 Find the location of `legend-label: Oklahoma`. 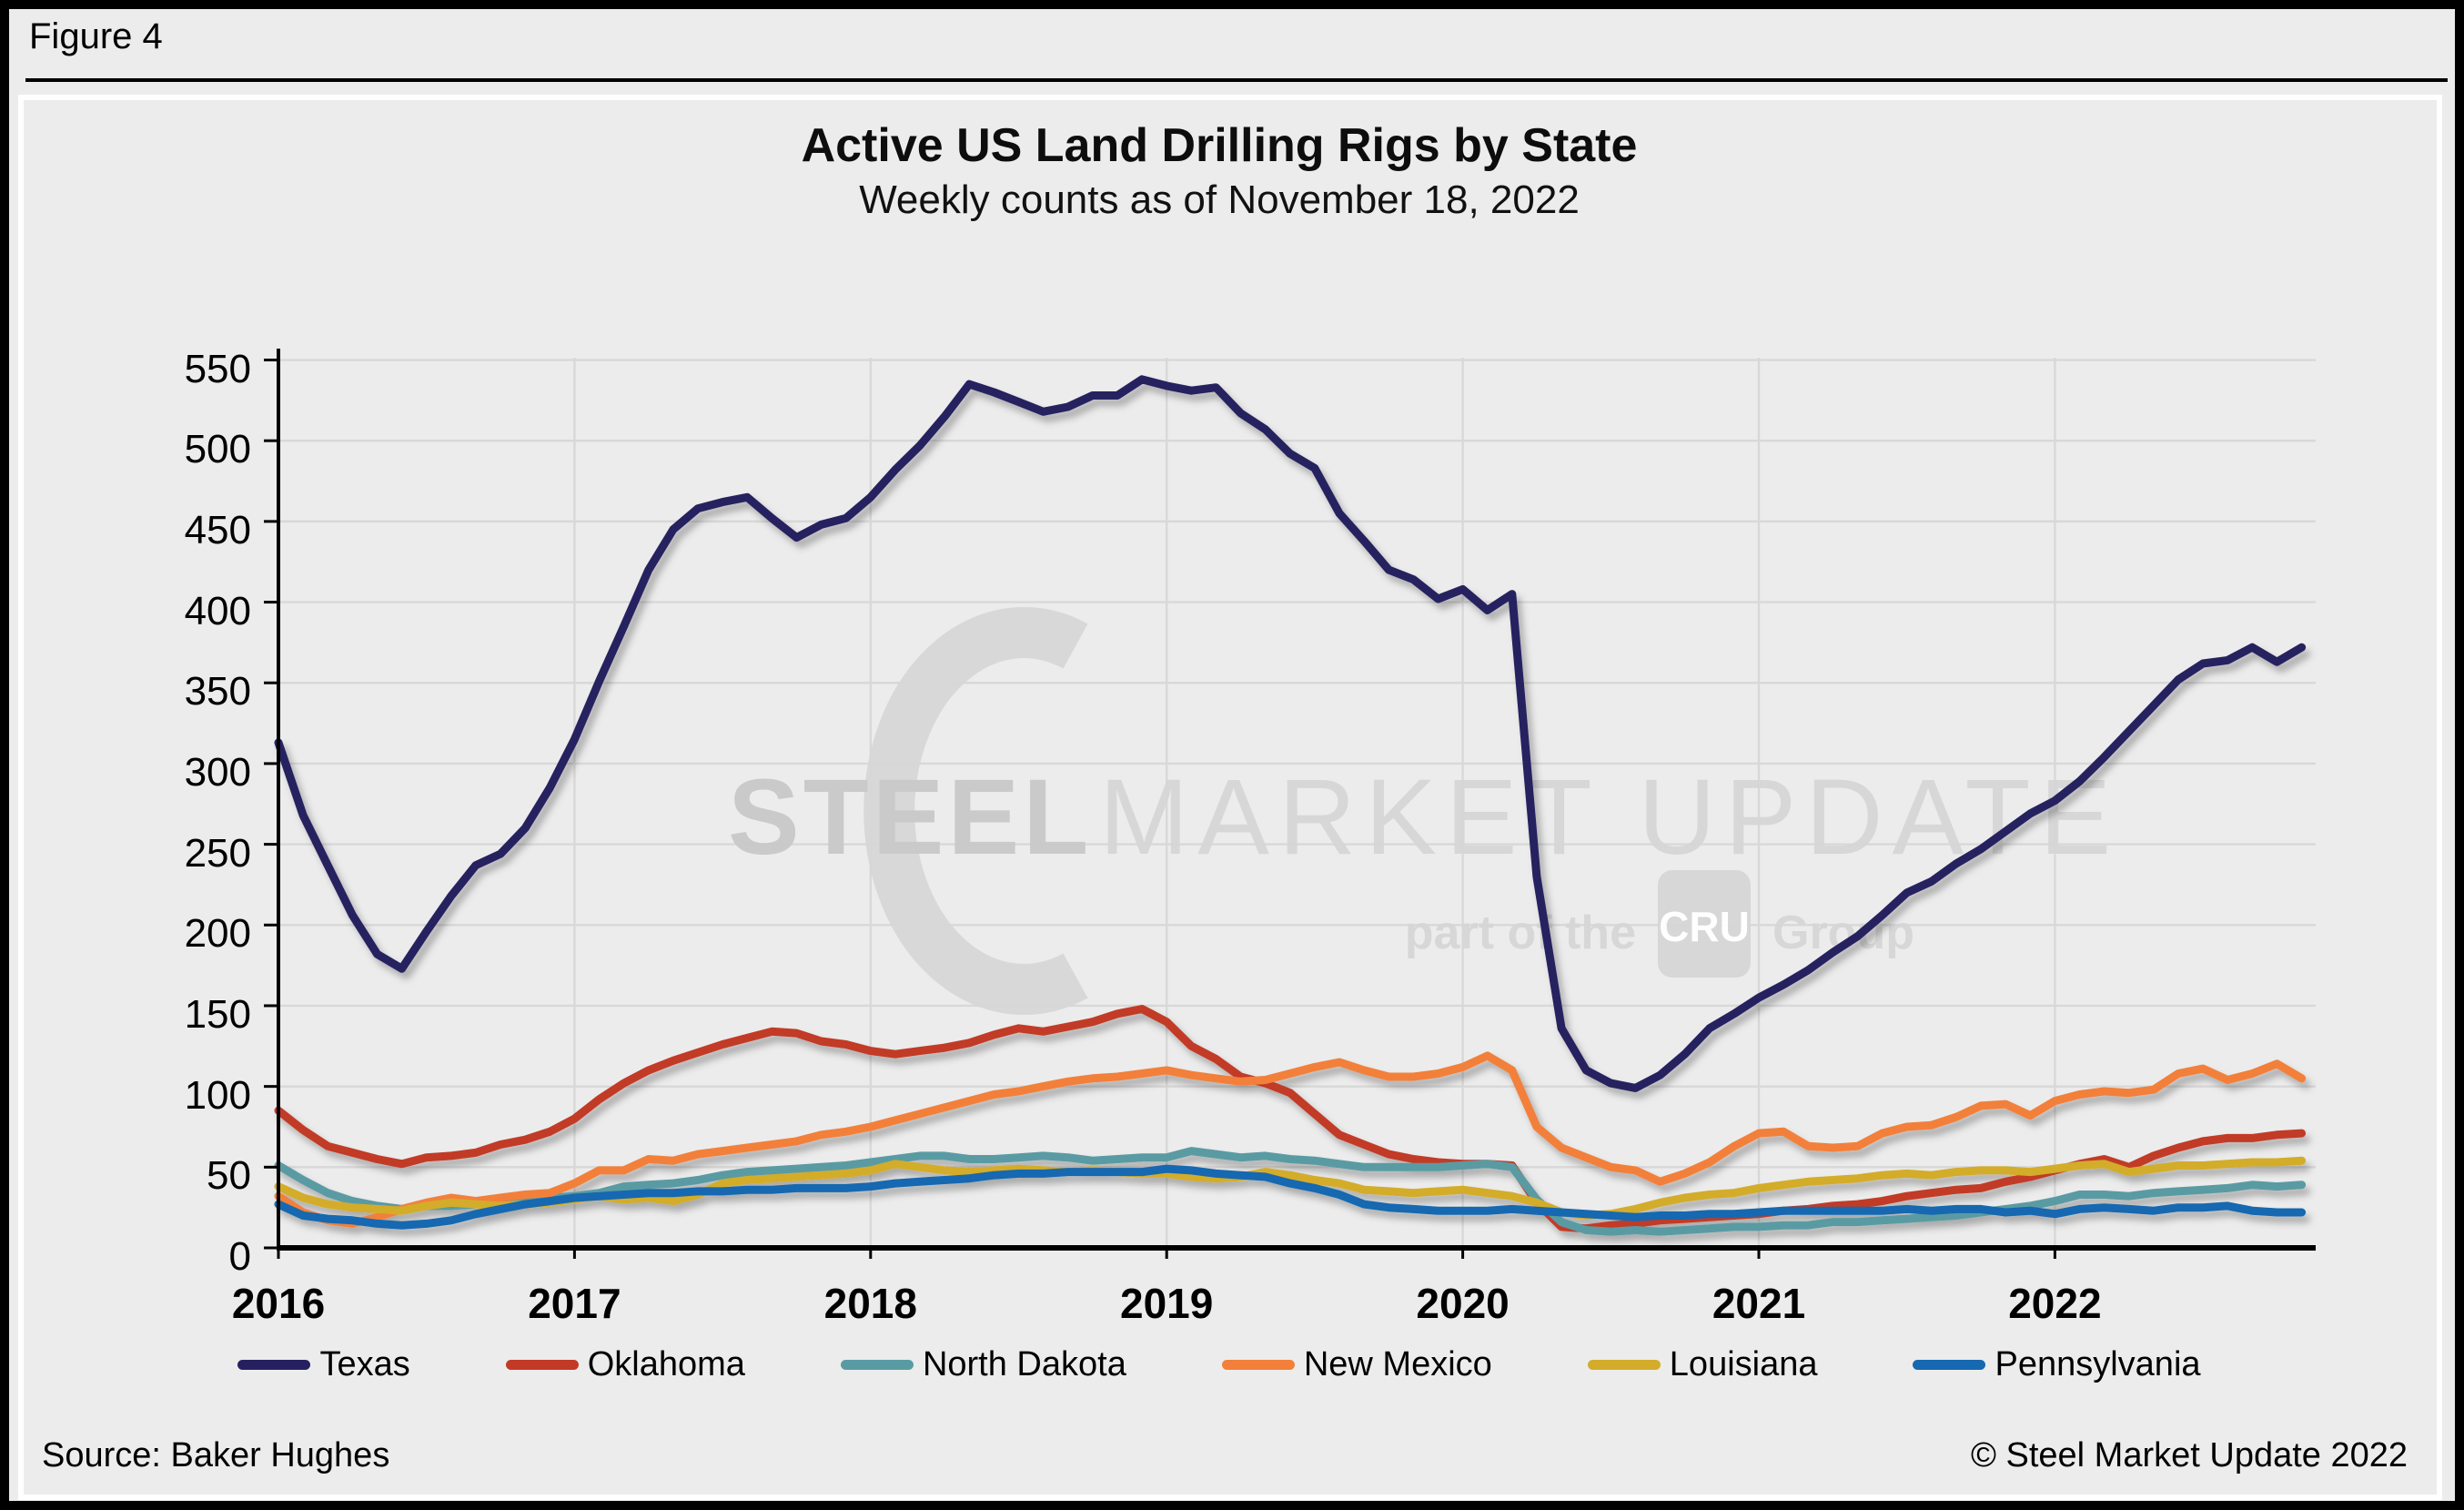

legend-label: Oklahoma is located at coordinates (666, 1364).